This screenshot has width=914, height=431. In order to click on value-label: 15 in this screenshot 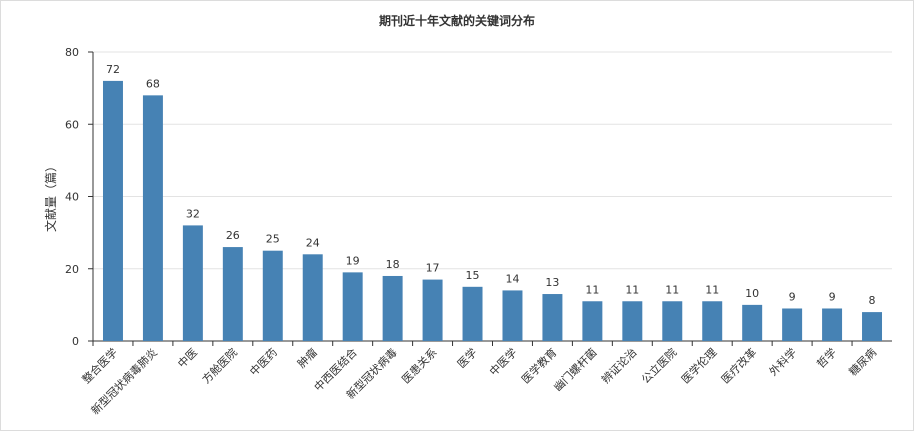, I will do `click(473, 275)`.